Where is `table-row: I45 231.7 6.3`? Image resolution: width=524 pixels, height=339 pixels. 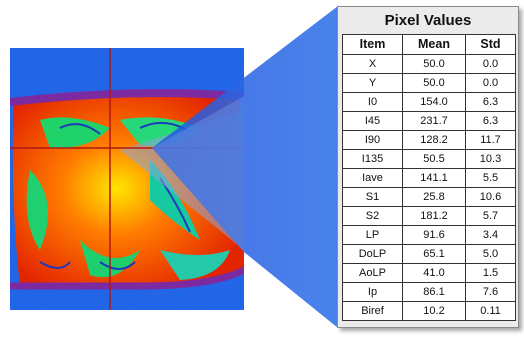
table-row: I45 231.7 6.3 is located at coordinates (429, 121).